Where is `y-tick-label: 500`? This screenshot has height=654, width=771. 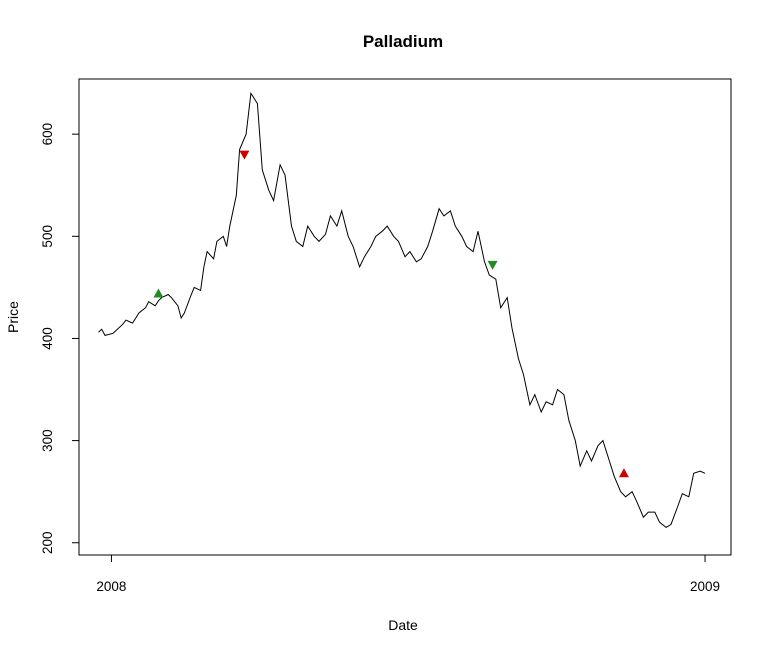 y-tick-label: 500 is located at coordinates (47, 236).